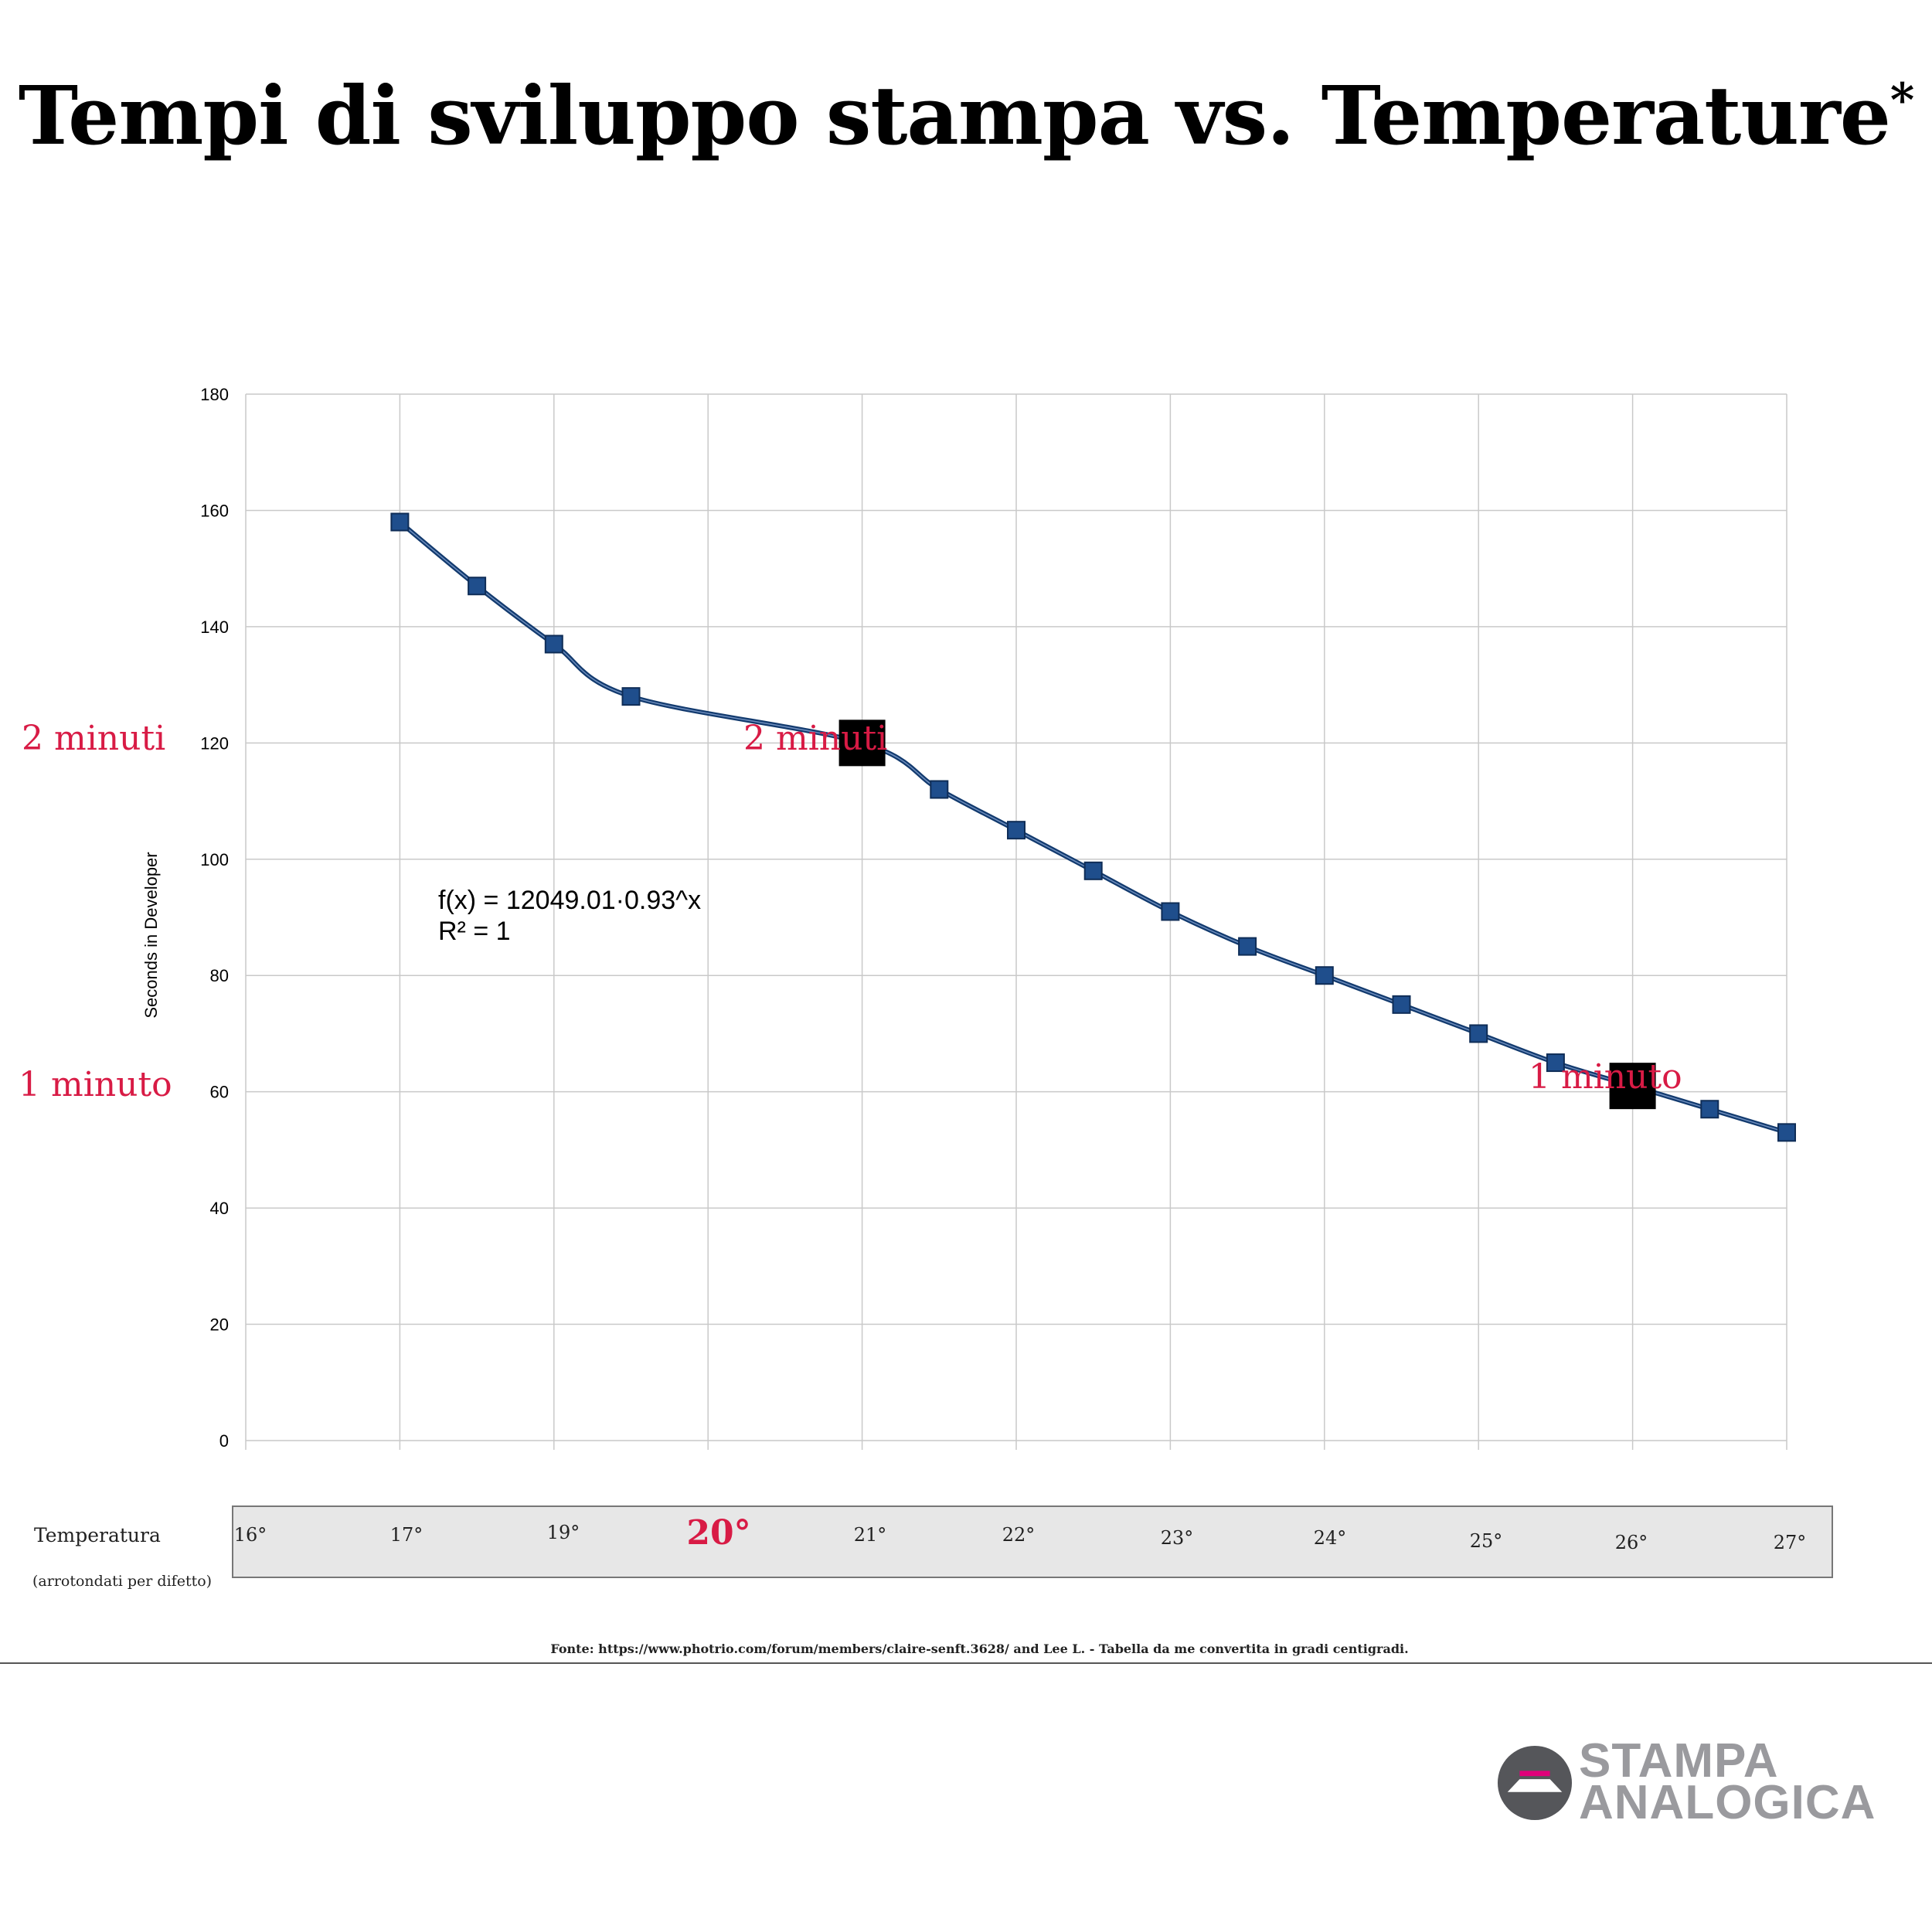  What do you see at coordinates (95, 1084) in the screenshot?
I see `y-marker-one-minute: 1 minuto` at bounding box center [95, 1084].